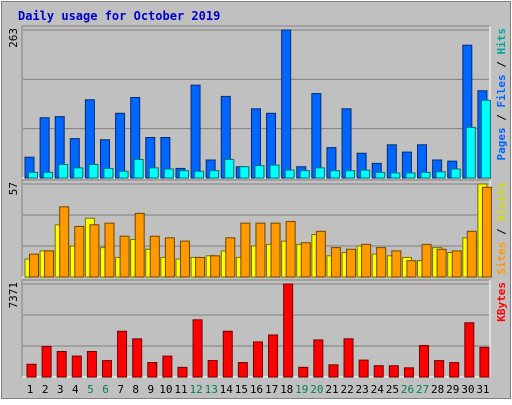 Image resolution: width=512 pixels, height=405 pixels. I want to click on chart-title: Daily usage for October 2019, so click(119, 16).